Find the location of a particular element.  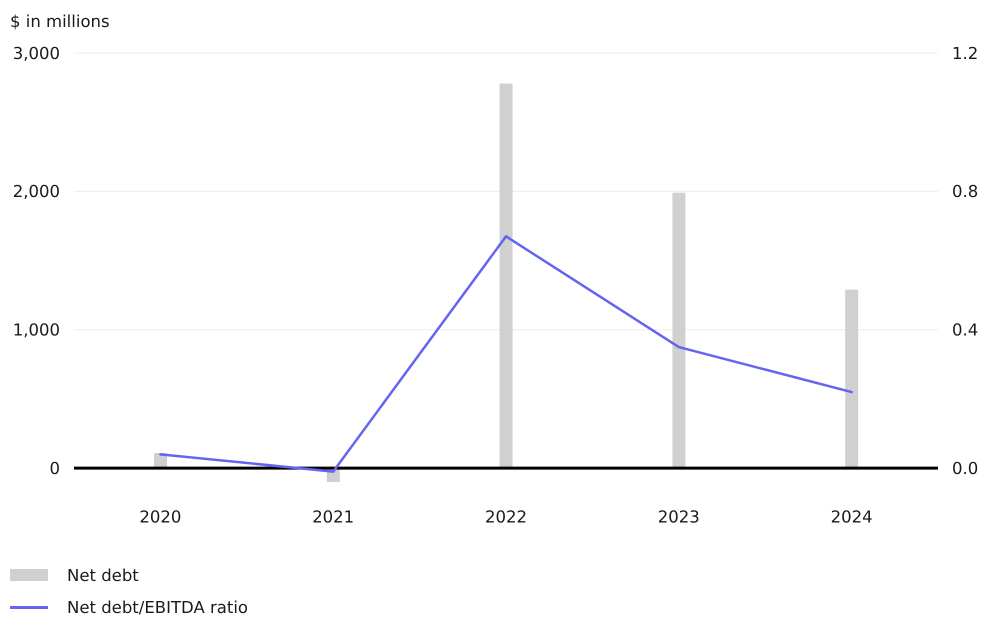

y-axis-title: $ in millions is located at coordinates (60, 21).